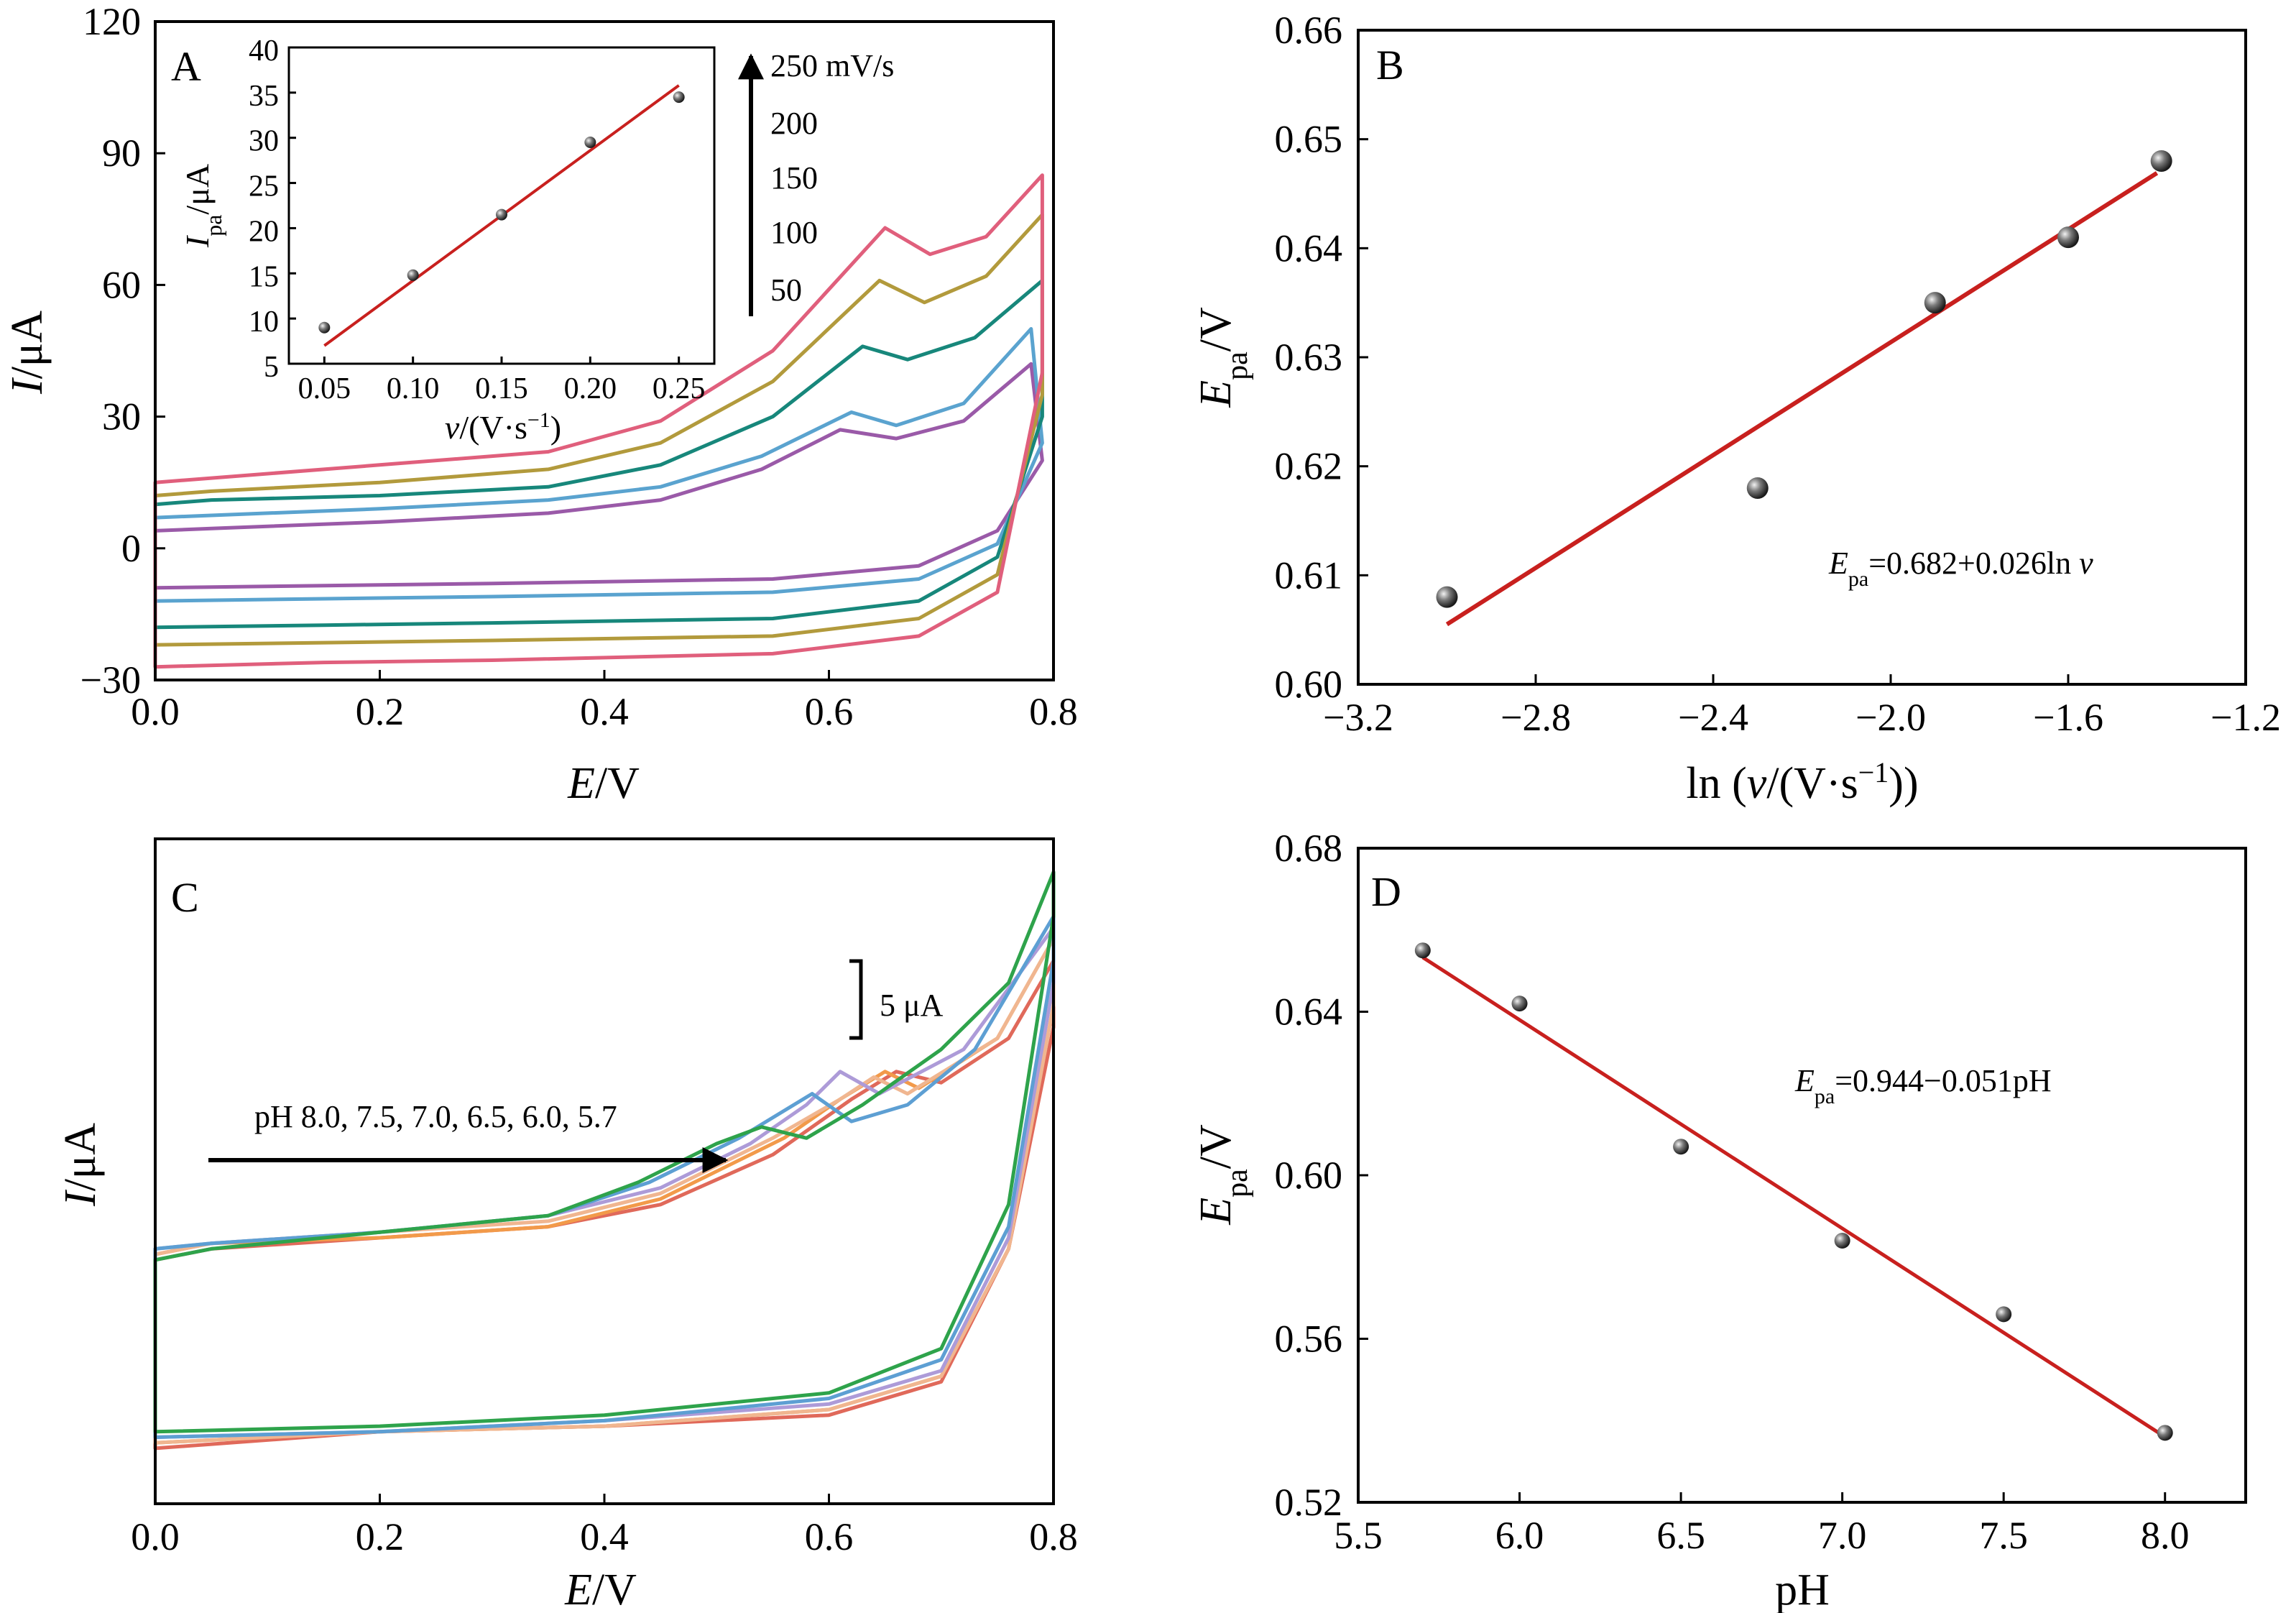 The height and width of the screenshot is (1613, 2296). Describe the element at coordinates (1802, 1589) in the screenshot. I see `panel-d-x-label: pH` at that location.